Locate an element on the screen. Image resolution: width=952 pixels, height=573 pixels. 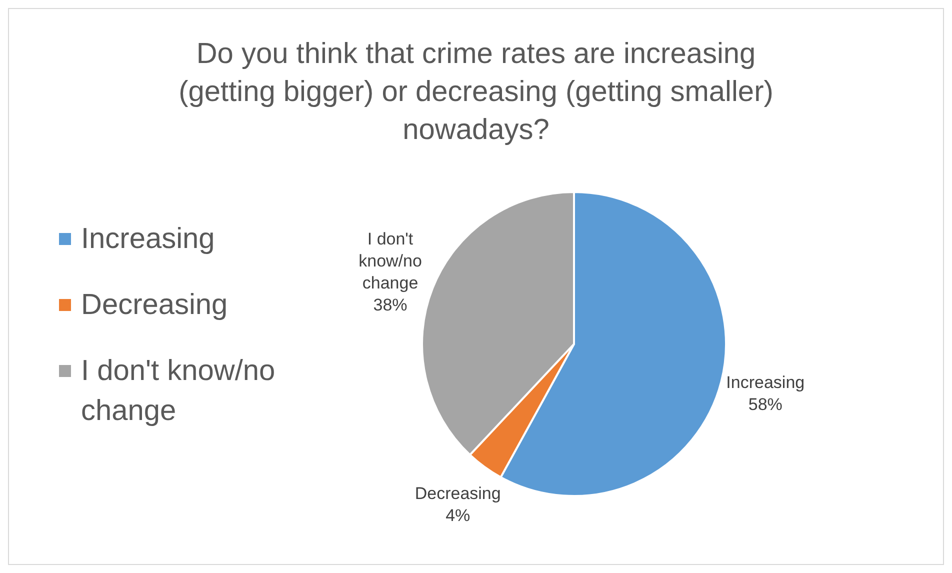
legend-label: Decreasing is located at coordinates (154, 305).